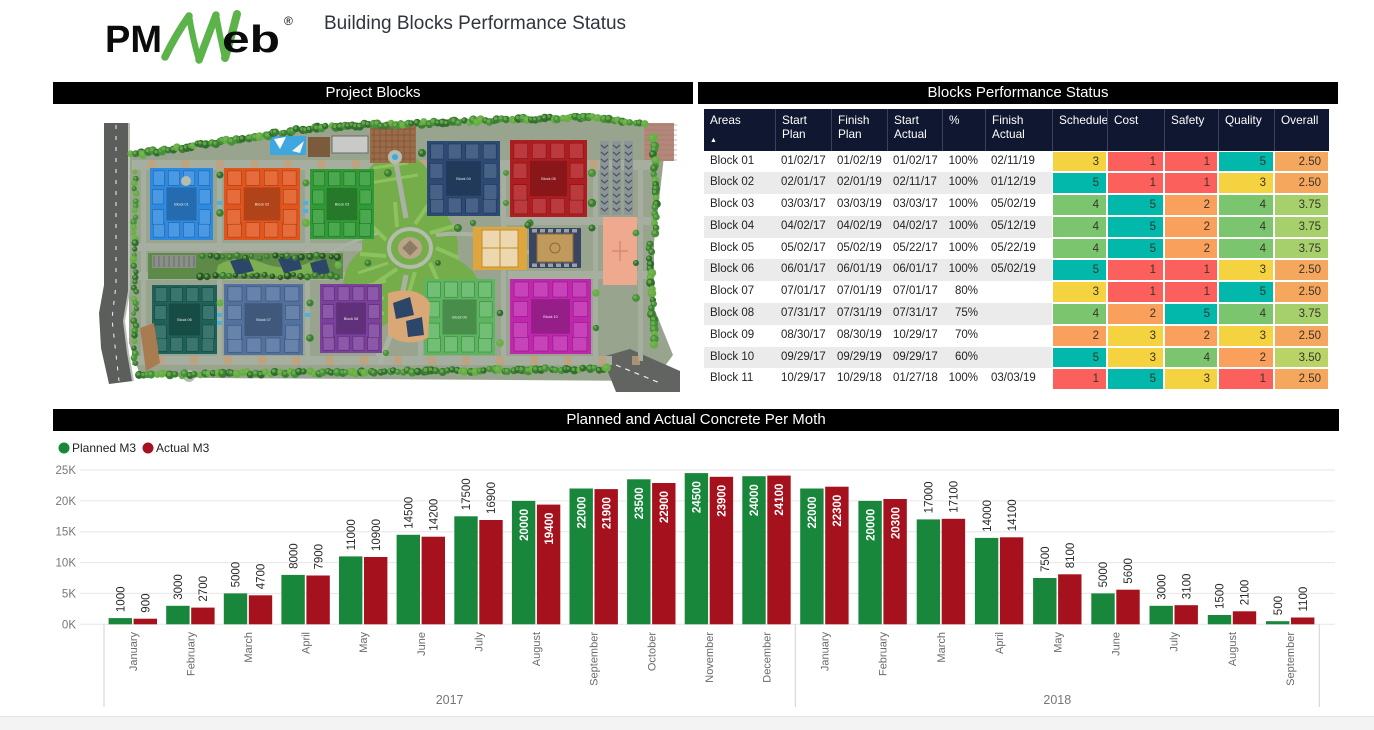  Describe the element at coordinates (1279, 605) in the screenshot. I see `svg-text: 500` at that location.